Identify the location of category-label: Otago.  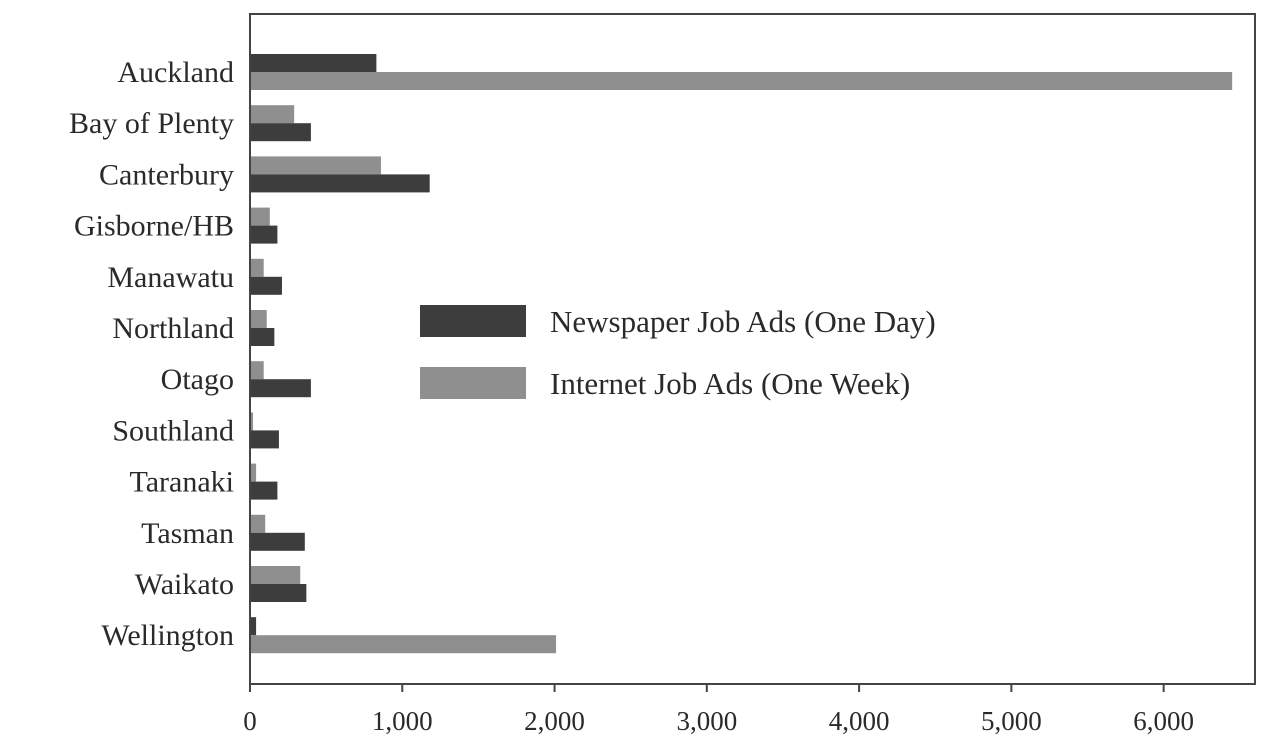
(197, 379).